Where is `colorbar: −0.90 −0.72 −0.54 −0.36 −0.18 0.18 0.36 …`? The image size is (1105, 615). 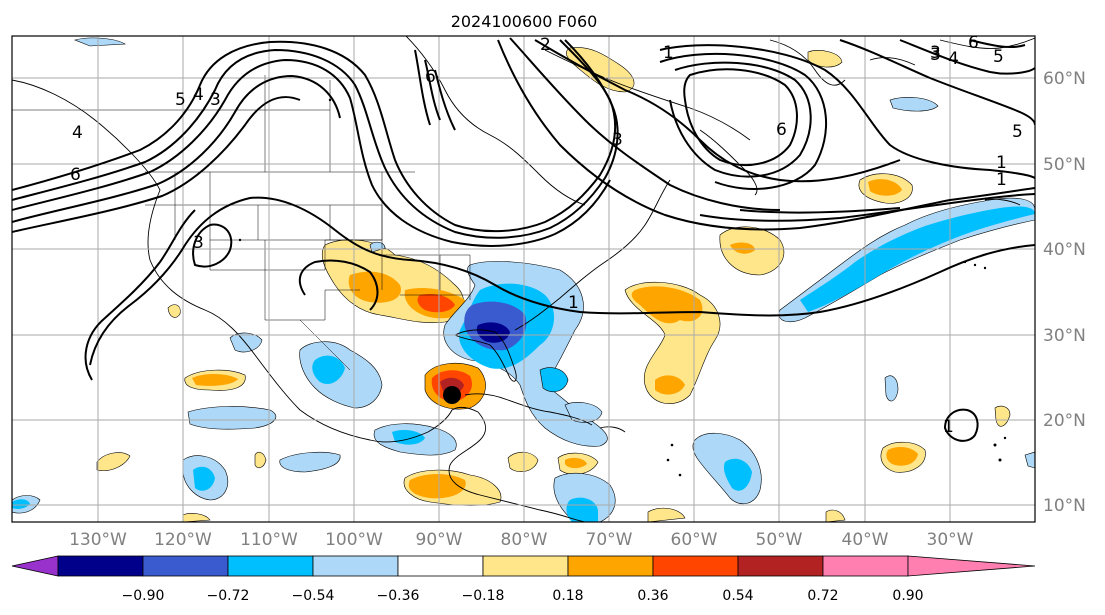 colorbar: −0.90 −0.72 −0.54 −0.36 −0.18 0.18 0.36 … is located at coordinates (523, 579).